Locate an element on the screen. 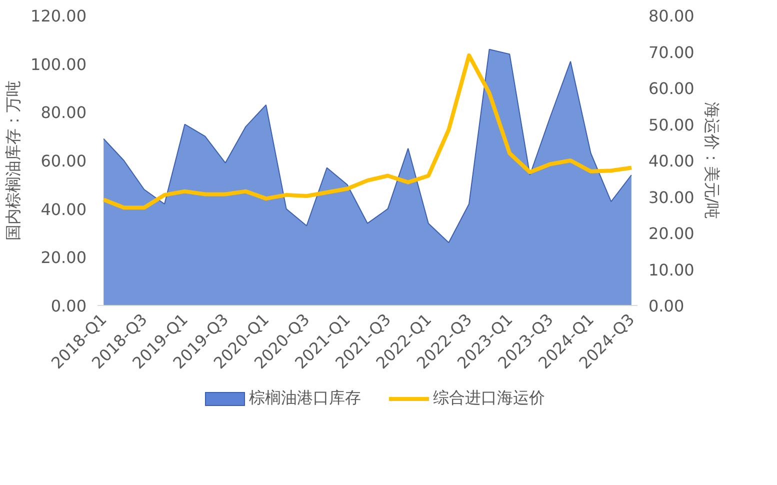 This screenshot has width=777, height=485. y-tick-label: 120.00 is located at coordinates (58, 16).